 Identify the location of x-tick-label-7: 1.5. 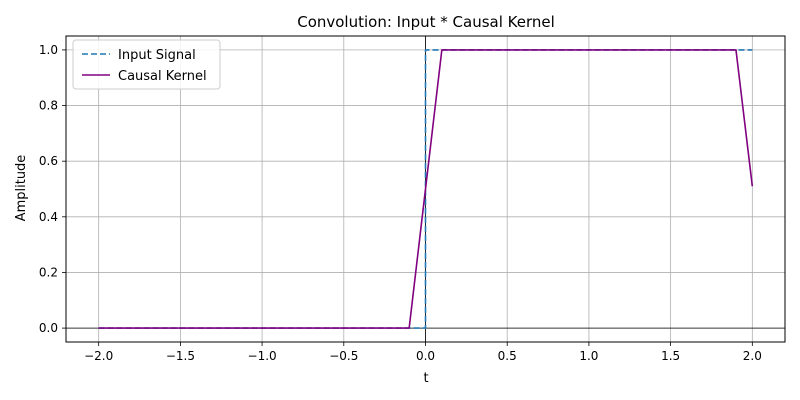
(670, 356).